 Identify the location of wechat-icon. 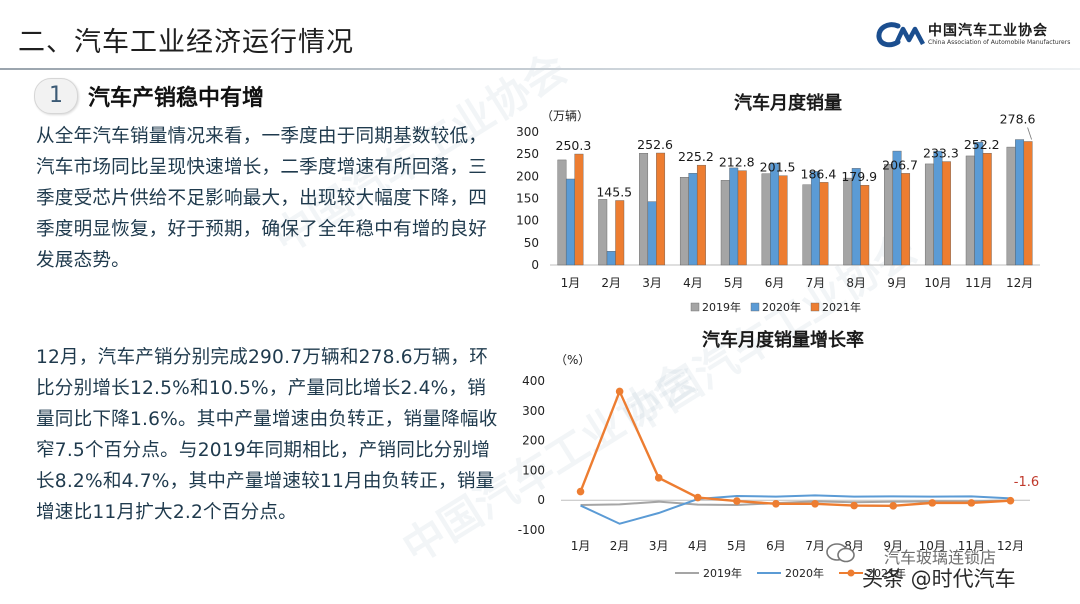
(840, 553).